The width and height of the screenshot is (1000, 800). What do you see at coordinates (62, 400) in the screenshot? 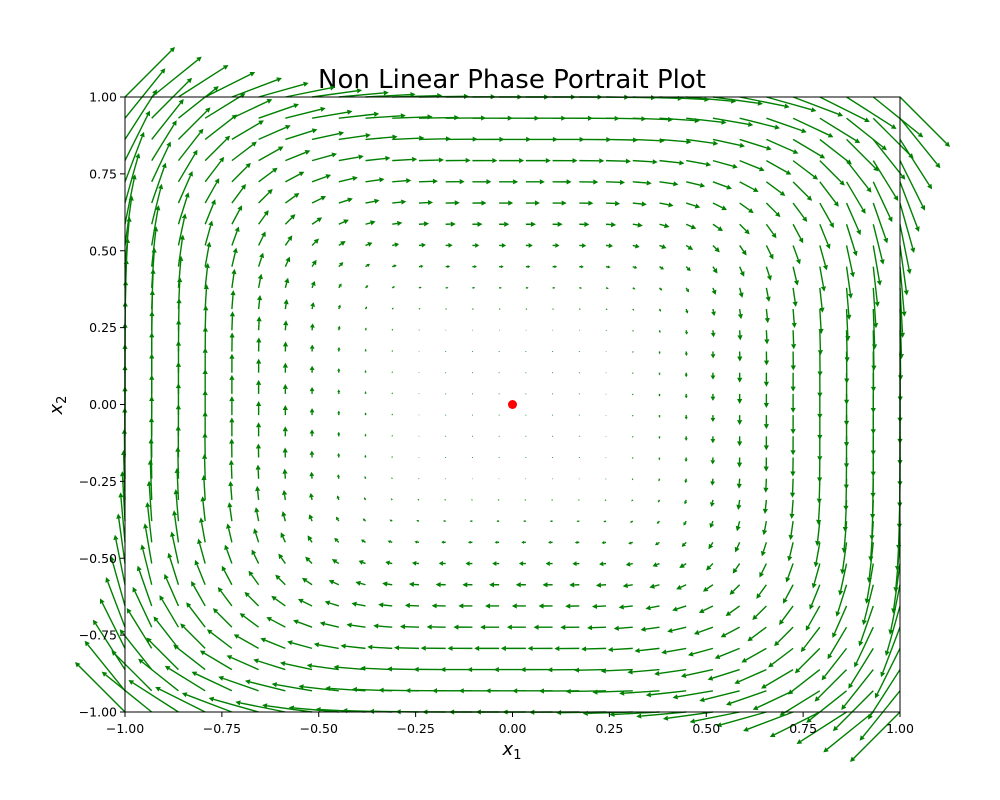
I see `y-axis-label-sub: 2` at bounding box center [62, 400].